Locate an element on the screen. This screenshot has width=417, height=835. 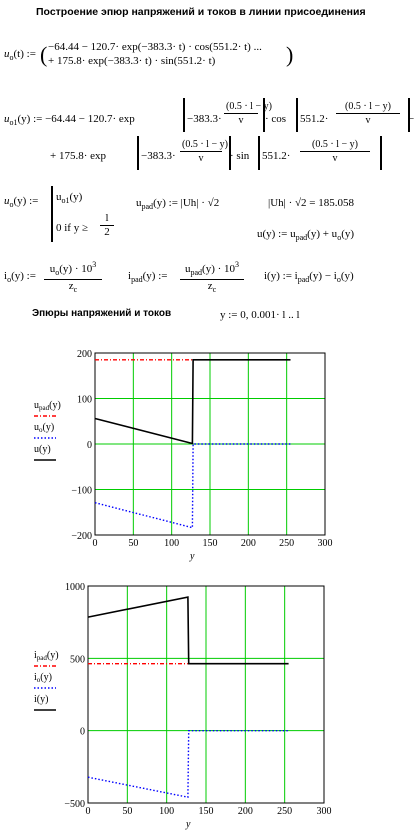
eq4-ipad-frac: upad(y) · 103 zc is located at coordinates (212, 277).